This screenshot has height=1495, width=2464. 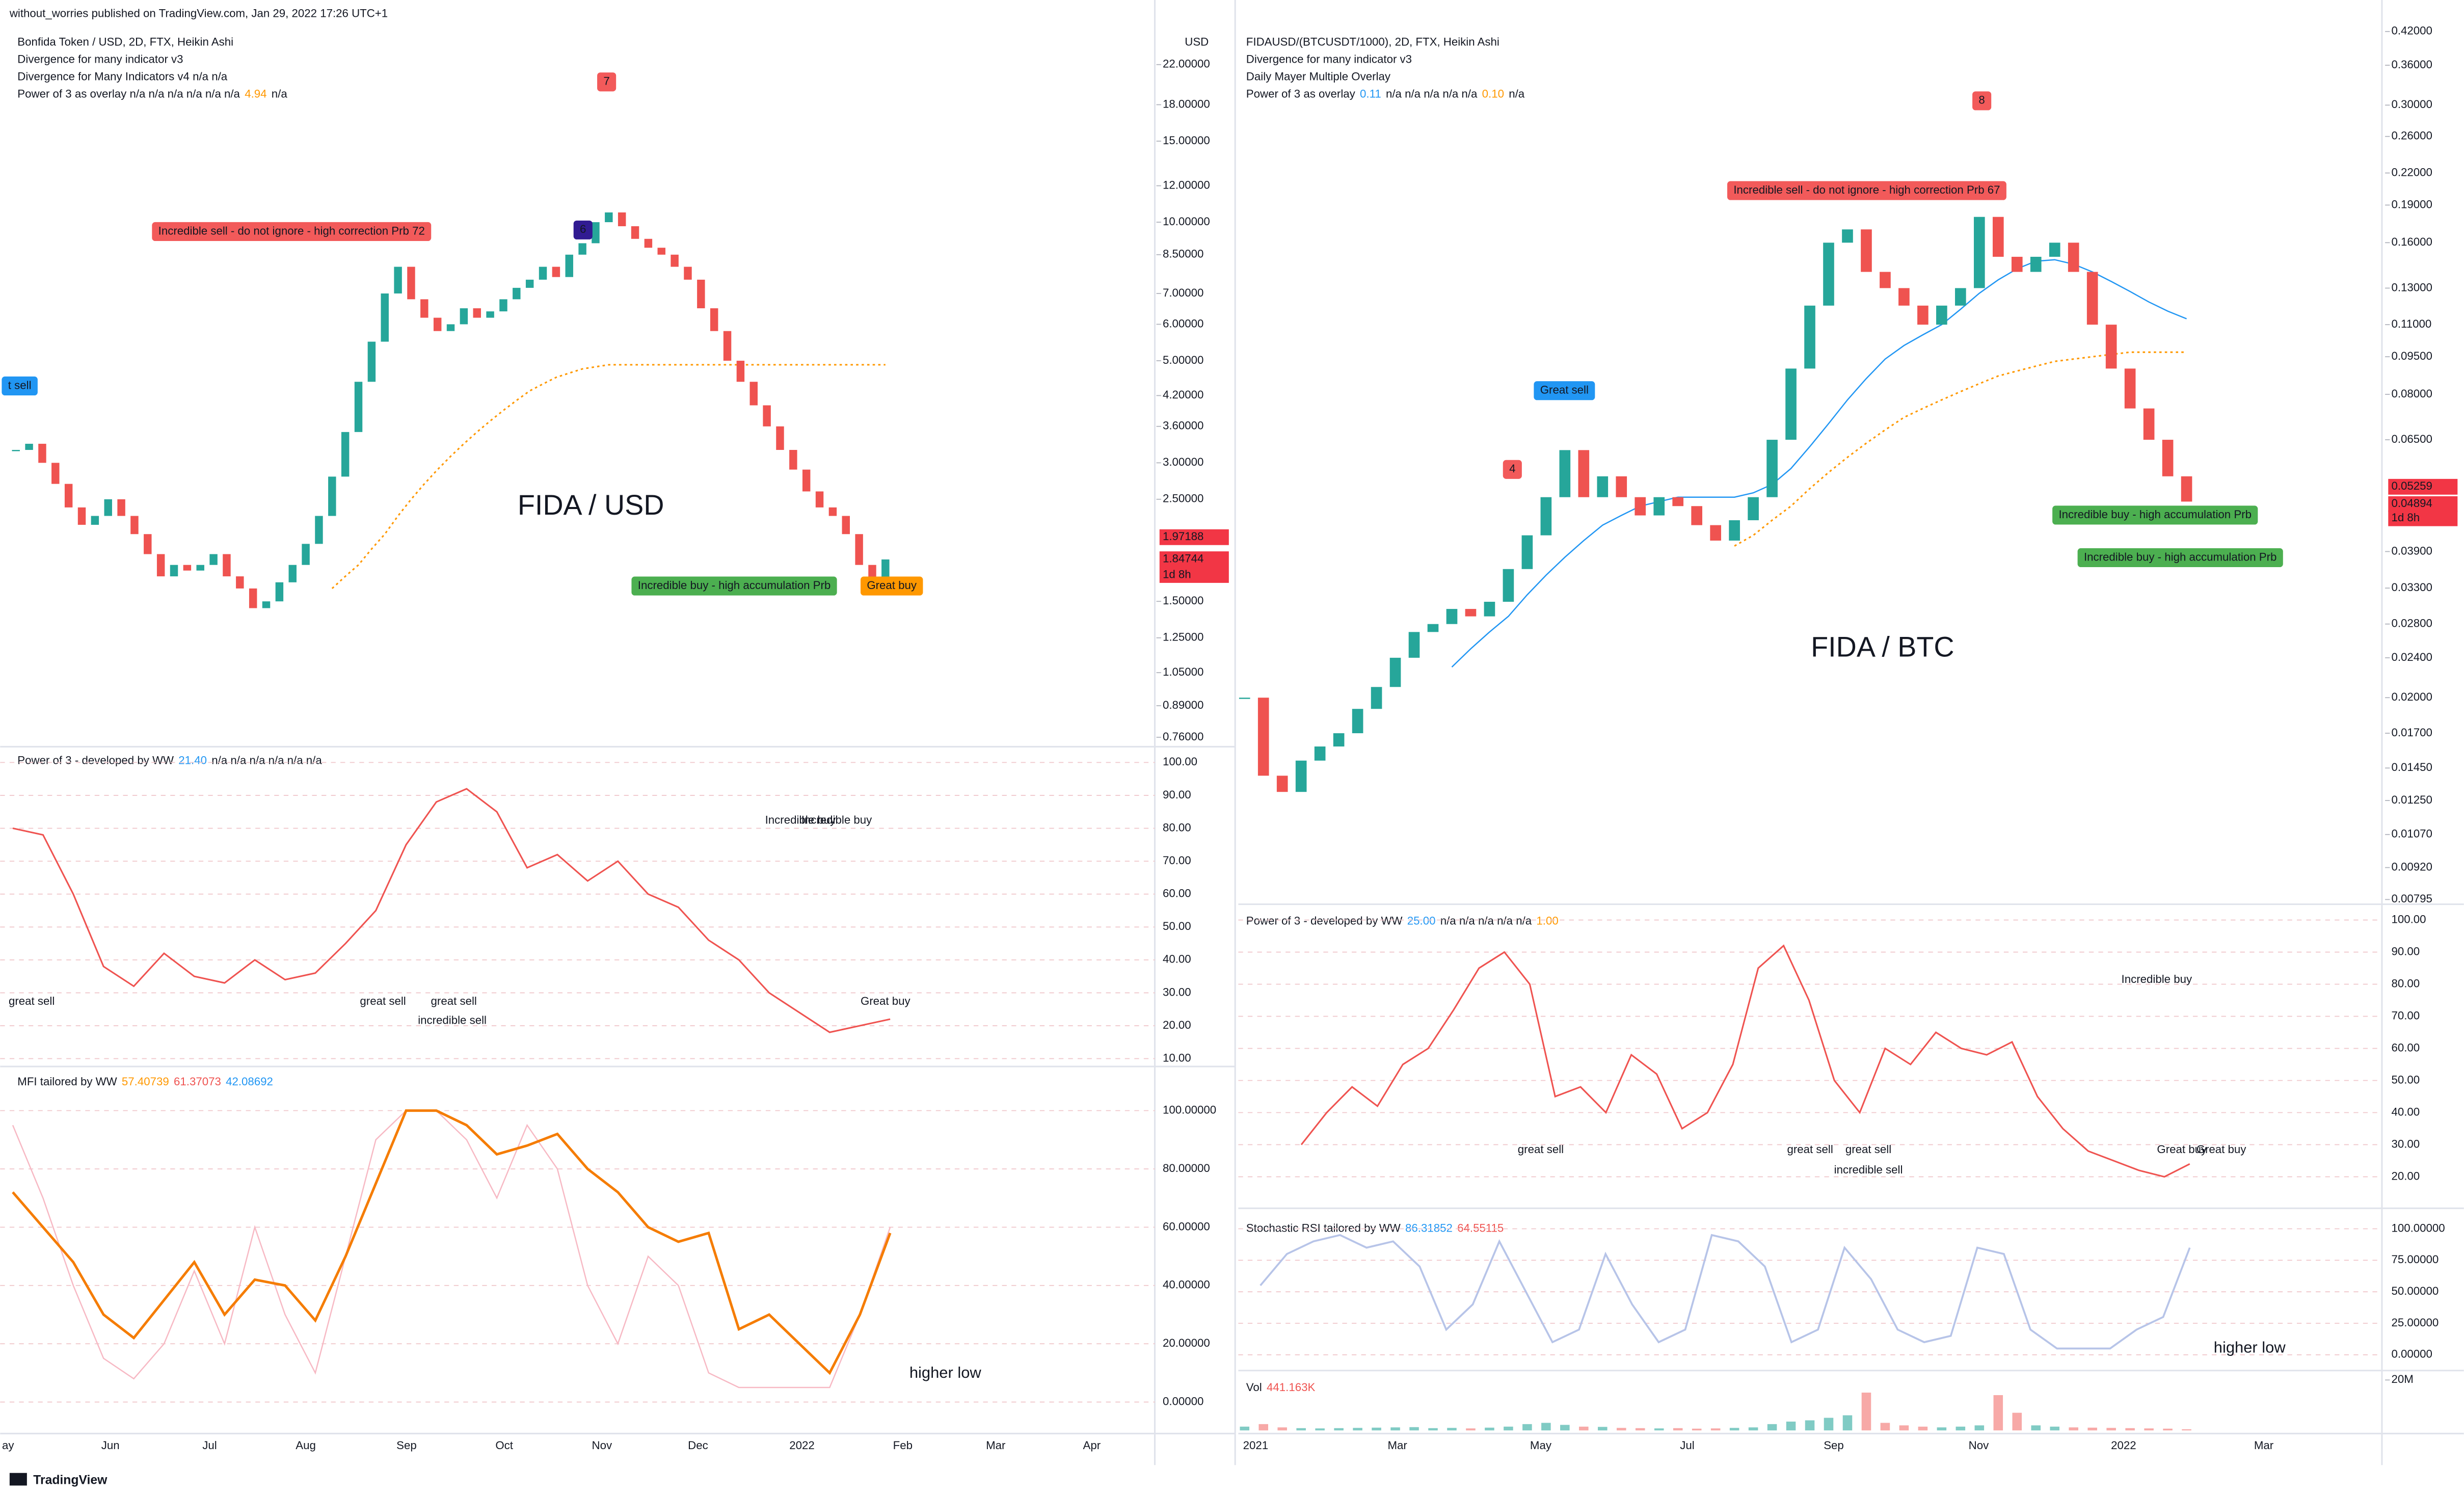 What do you see at coordinates (1177, 1025) in the screenshot?
I see `y-tick-label: 20.00` at bounding box center [1177, 1025].